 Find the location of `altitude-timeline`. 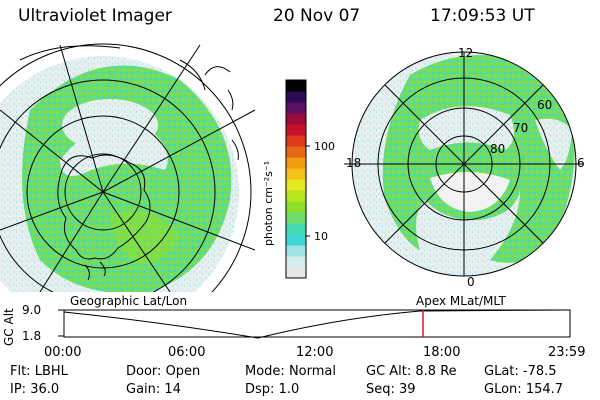

altitude-timeline is located at coordinates (314, 324).